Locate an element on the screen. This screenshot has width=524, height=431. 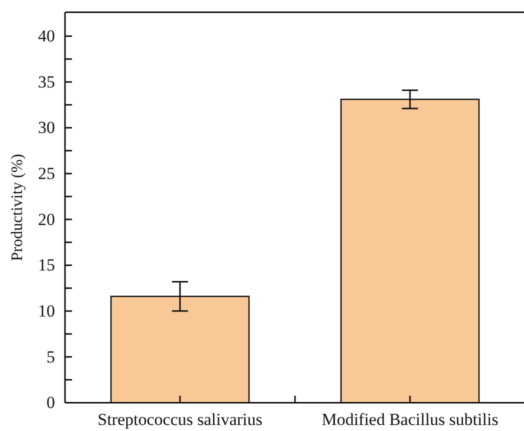
y-tick-label: 0 is located at coordinates (50, 402).